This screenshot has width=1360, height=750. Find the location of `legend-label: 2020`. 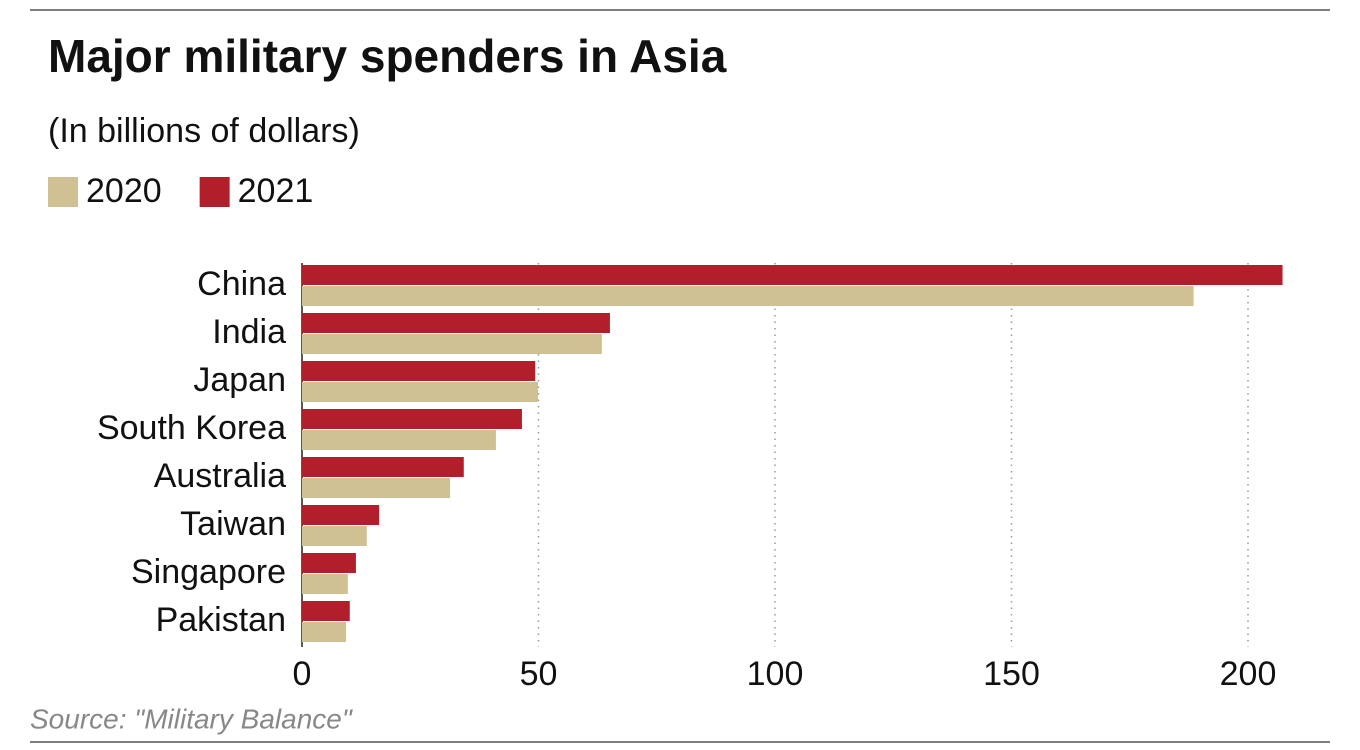

legend-label: 2020 is located at coordinates (124, 191).